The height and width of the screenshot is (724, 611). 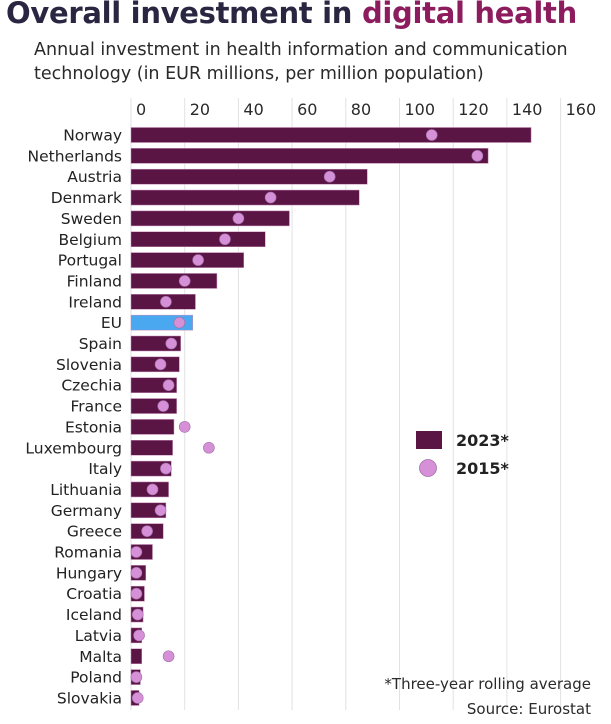 What do you see at coordinates (100, 344) in the screenshot?
I see `category-label: Spain` at bounding box center [100, 344].